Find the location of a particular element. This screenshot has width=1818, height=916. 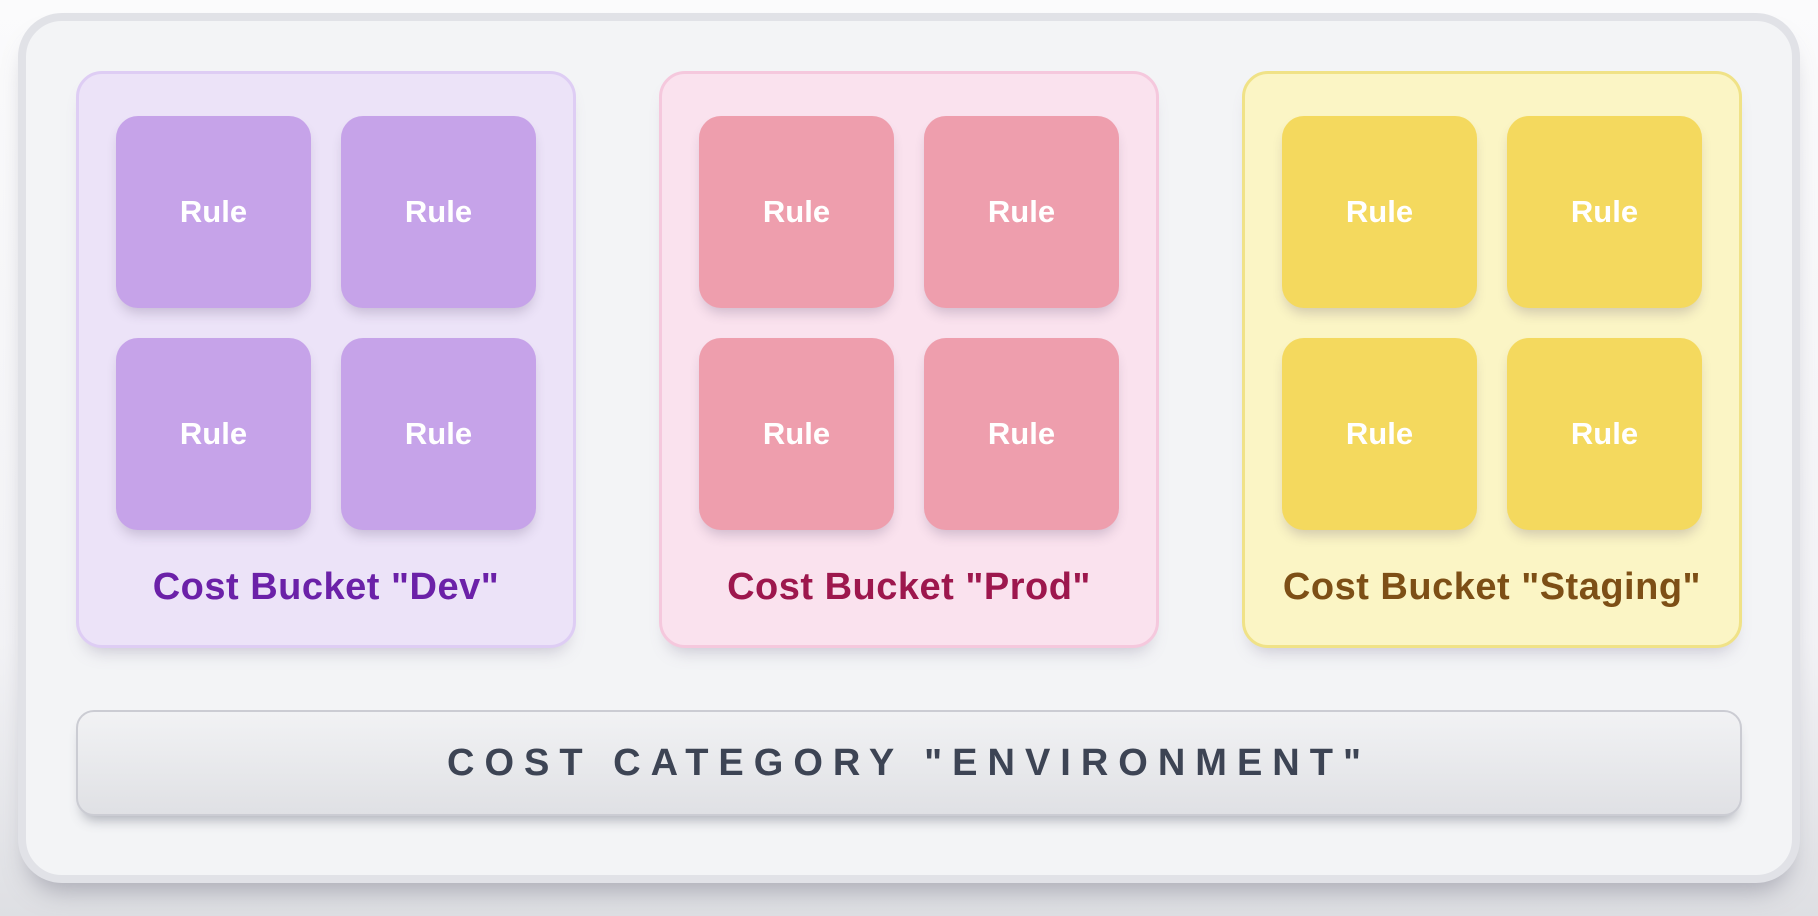

cost-category-bar: COST CATEGORY "ENVIRONMENT" is located at coordinates (909, 763).